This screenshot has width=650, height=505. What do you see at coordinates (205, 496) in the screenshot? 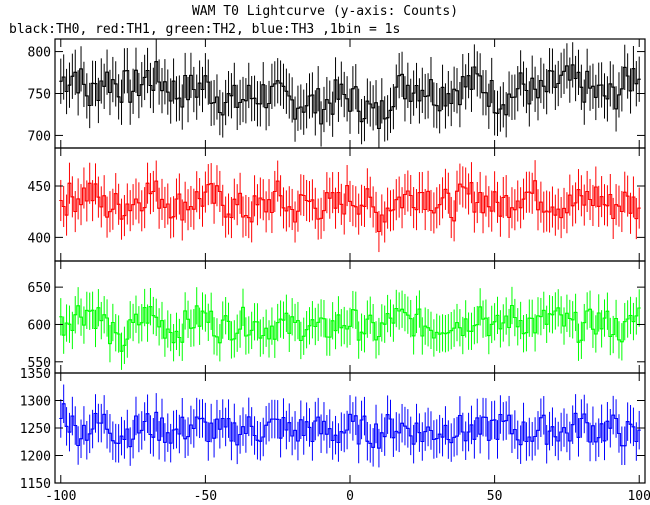
I see `x-tick-label: -50` at bounding box center [205, 496].